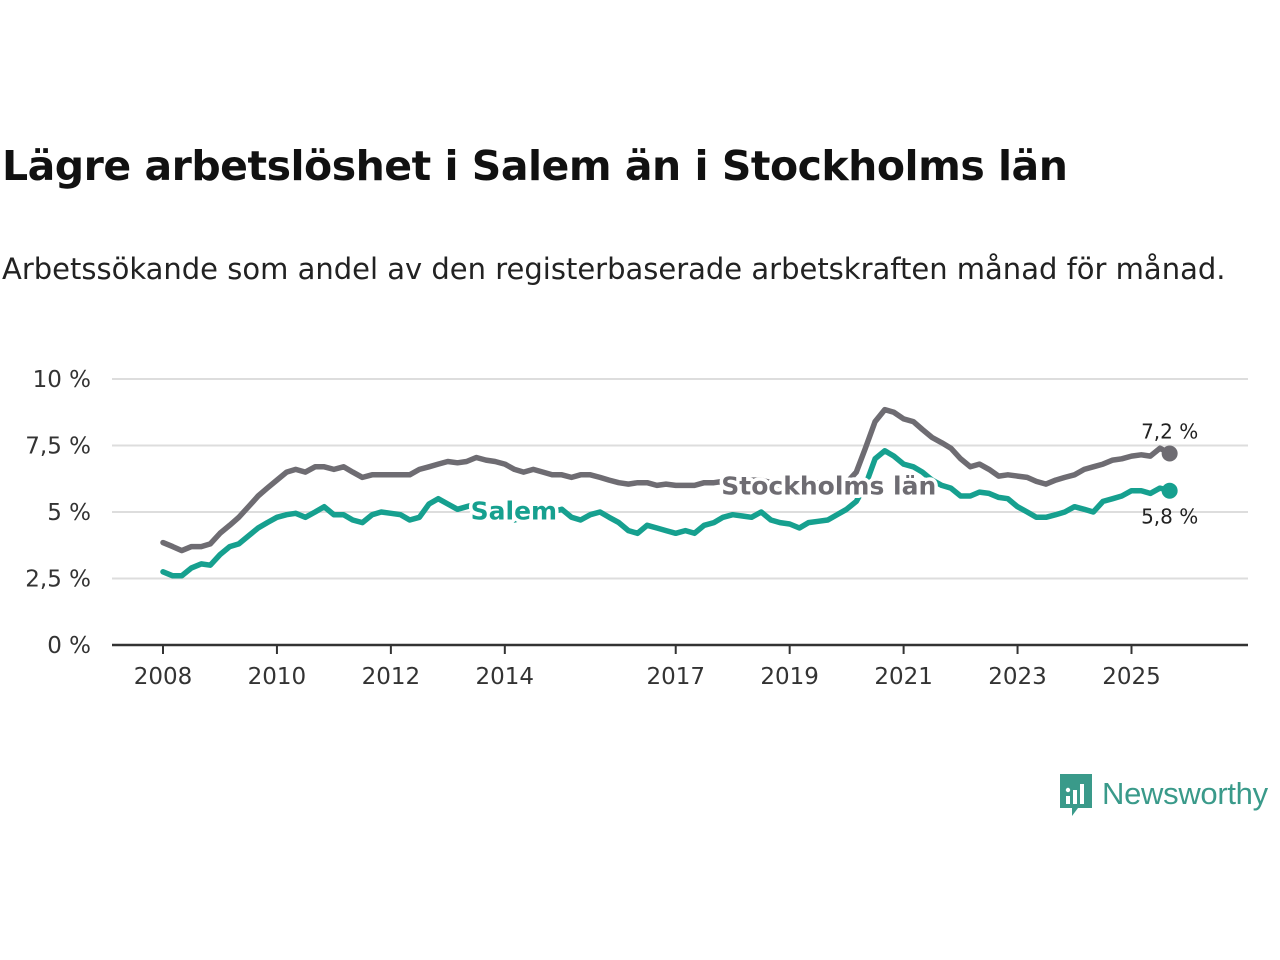 The height and width of the screenshot is (960, 1280). I want to click on newsworthy-logo: Newsworthy, so click(1163, 794).